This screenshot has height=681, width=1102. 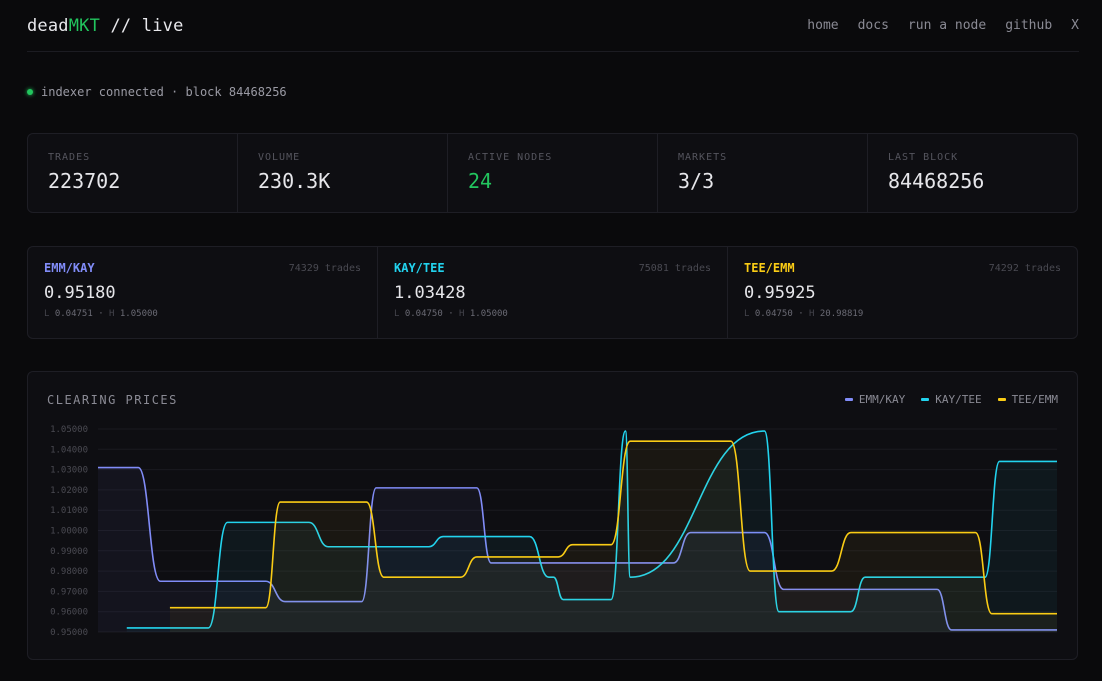 I want to click on y-tick-label: 1.04000, so click(x=69, y=450).